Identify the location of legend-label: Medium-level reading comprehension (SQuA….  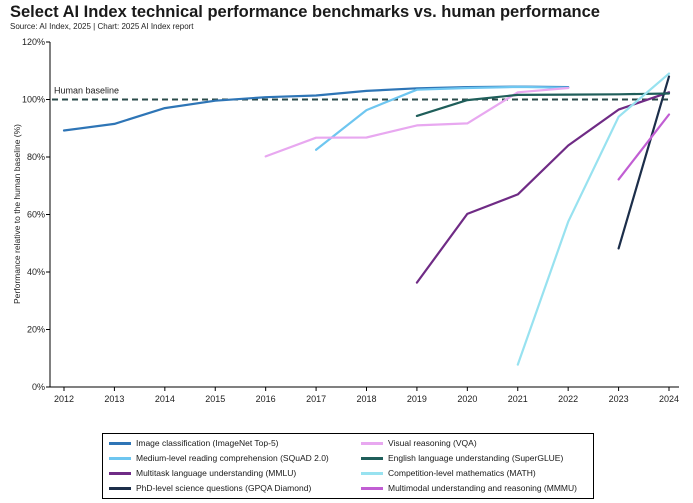
(232, 458).